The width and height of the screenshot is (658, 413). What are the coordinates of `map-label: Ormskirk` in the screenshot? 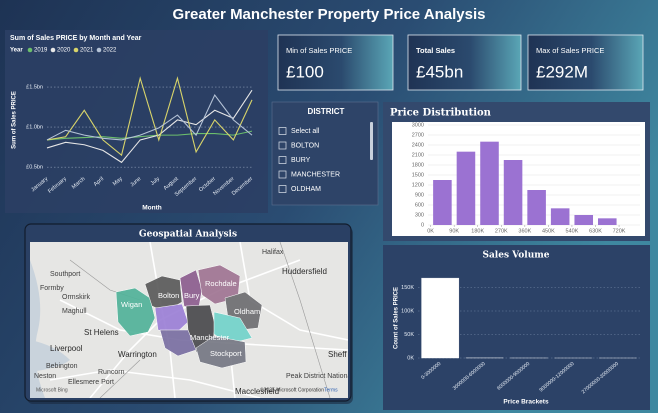 It's located at (76, 297).